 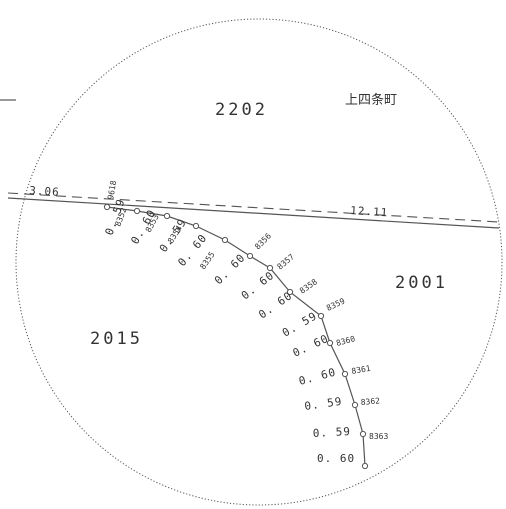 I want to click on road-edge-line, so click(x=253, y=213).